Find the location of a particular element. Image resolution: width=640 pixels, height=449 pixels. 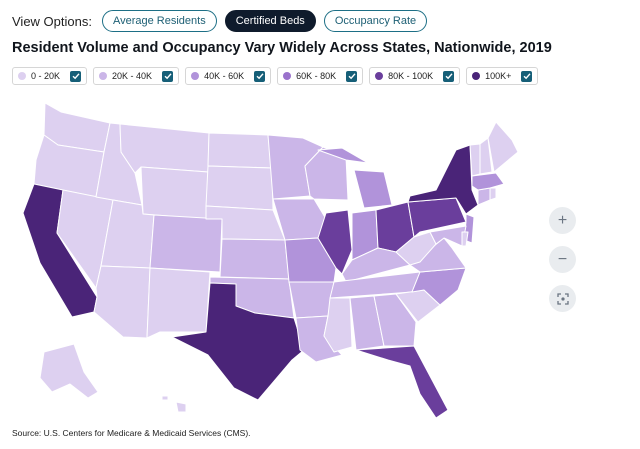

state-MI is located at coordinates (373, 189).